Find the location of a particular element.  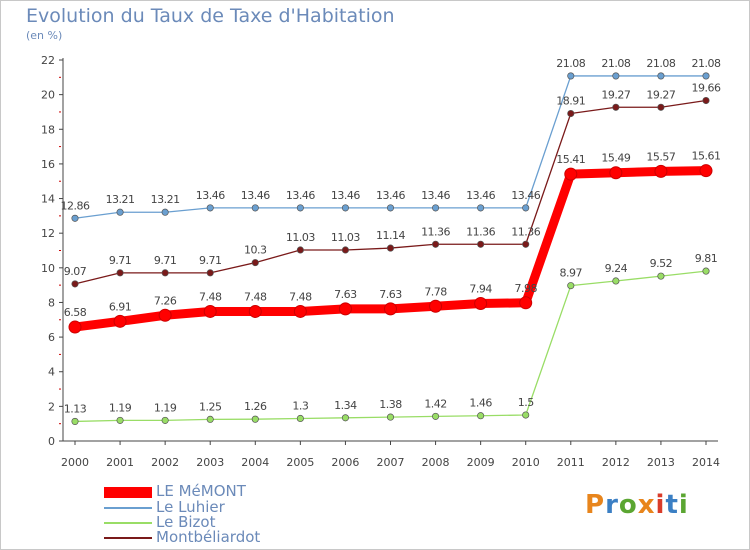

logo-letter: x is located at coordinates (646, 505).